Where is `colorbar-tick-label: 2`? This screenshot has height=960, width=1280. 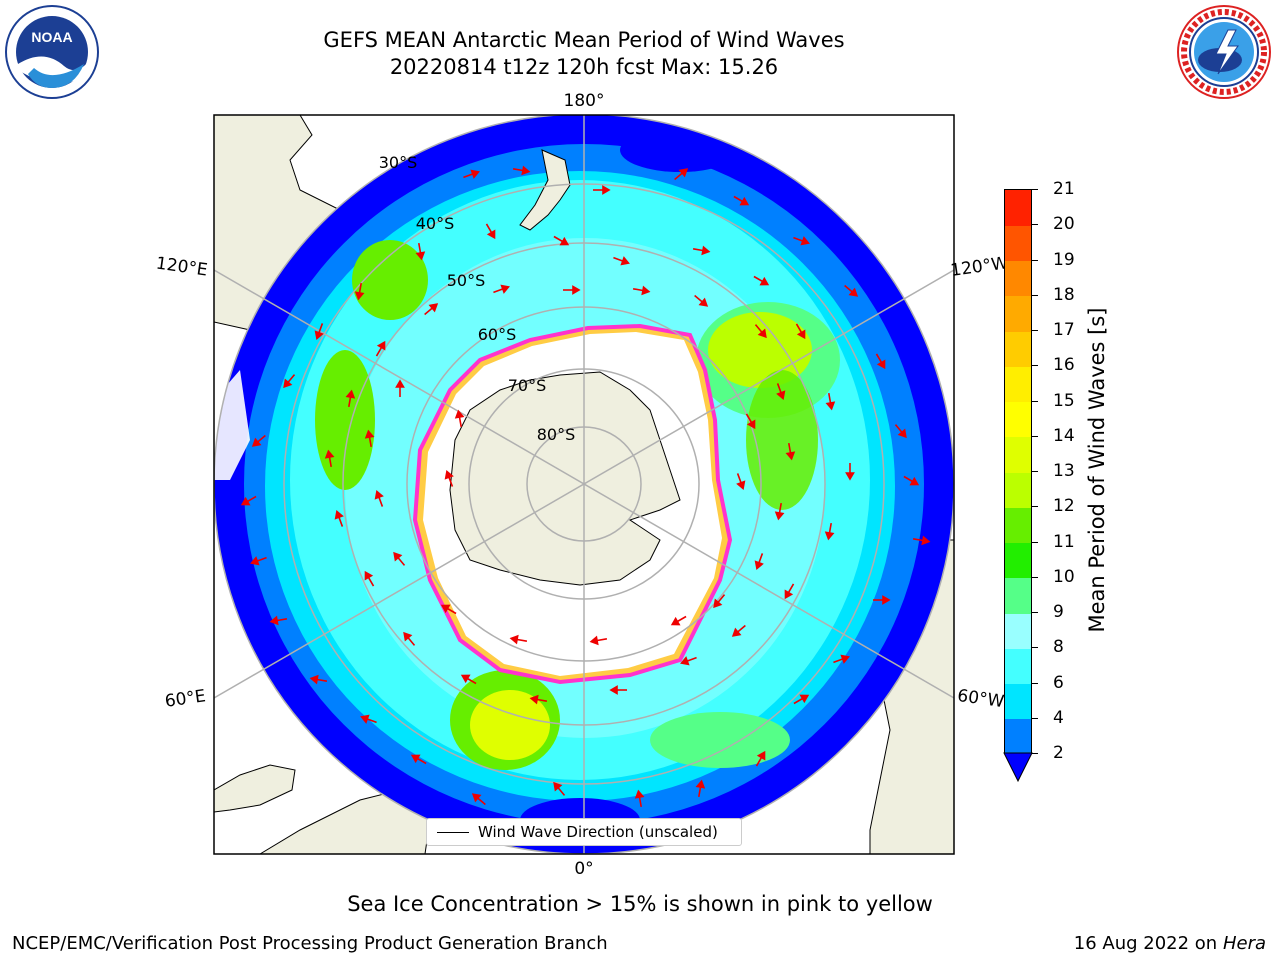
colorbar-tick-label: 2 is located at coordinates (1058, 753).